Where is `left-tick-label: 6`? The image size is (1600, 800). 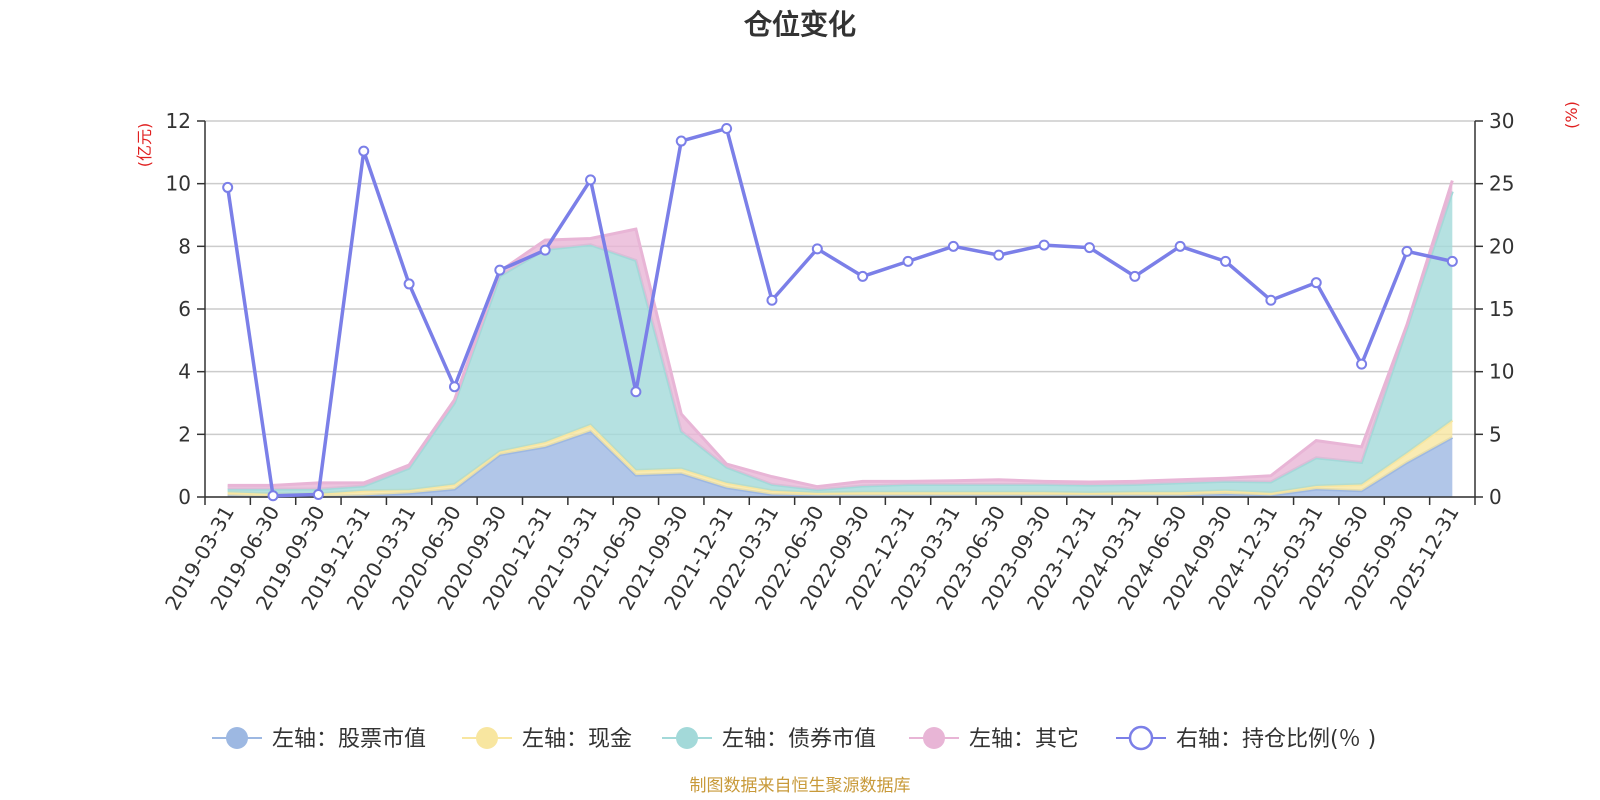
left-tick-label: 6 is located at coordinates (184, 309).